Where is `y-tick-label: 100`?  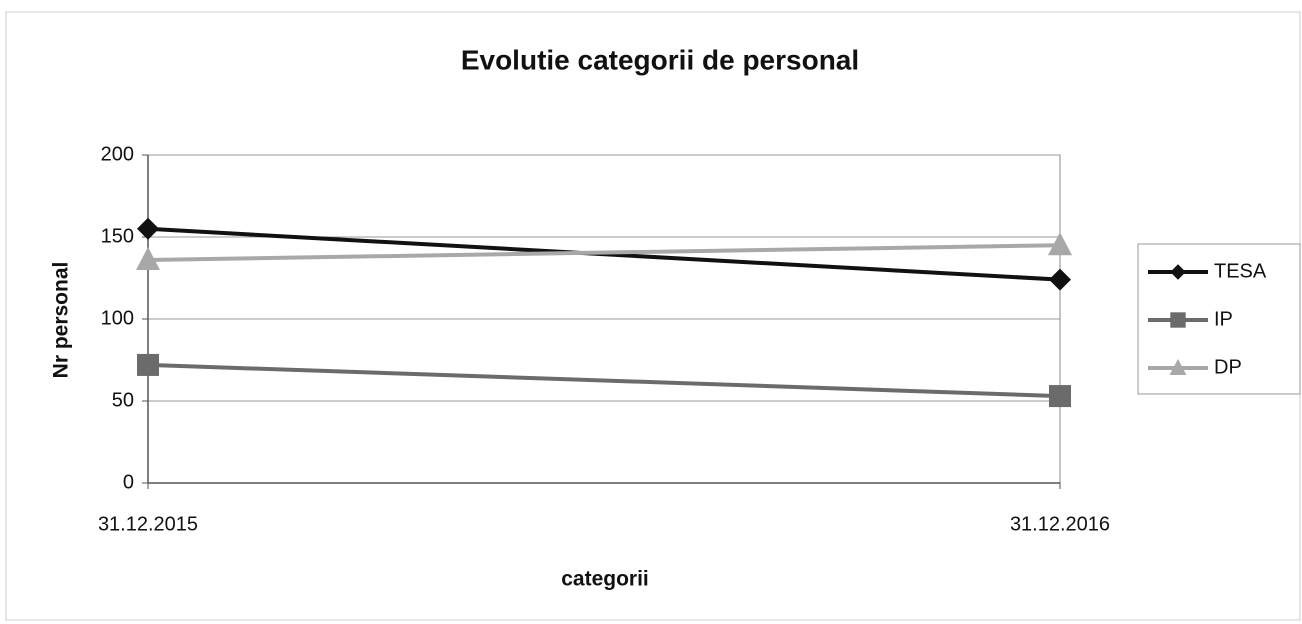
y-tick-label: 100 is located at coordinates (117, 318).